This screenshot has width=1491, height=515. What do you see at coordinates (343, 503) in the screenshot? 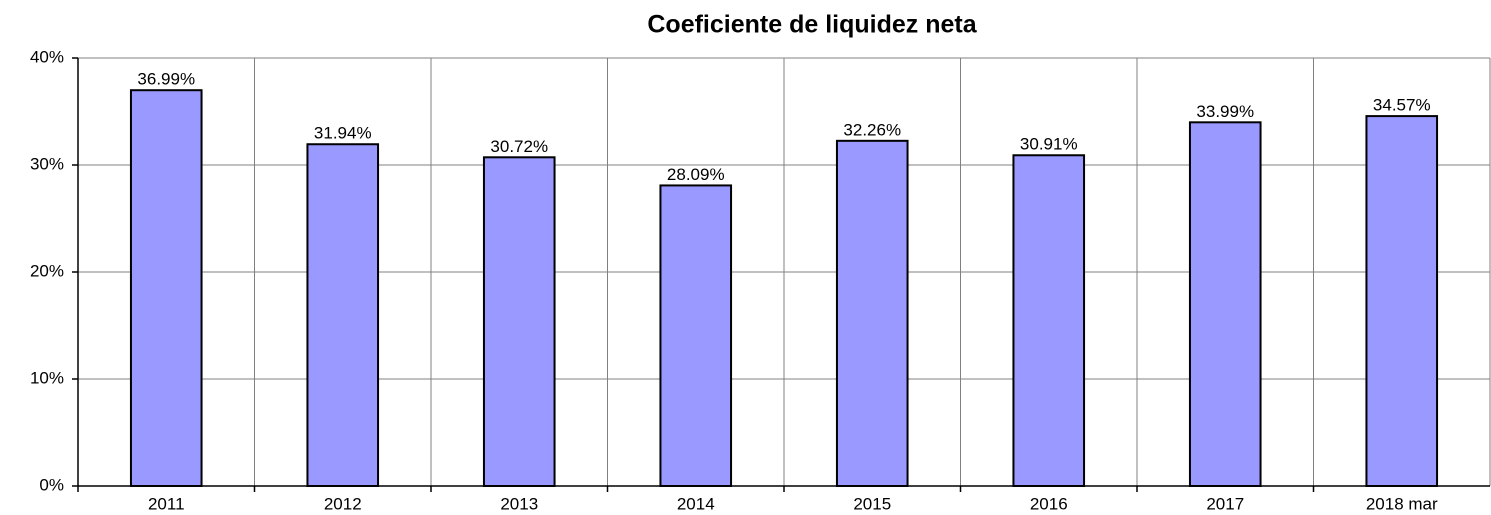
I see `x-tick-label: 2012` at bounding box center [343, 503].